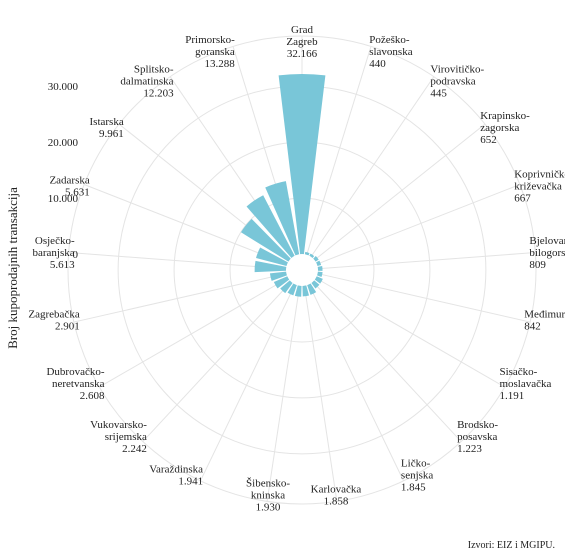  What do you see at coordinates (469, 449) in the screenshot?
I see `category-value: 1.223` at bounding box center [469, 449].